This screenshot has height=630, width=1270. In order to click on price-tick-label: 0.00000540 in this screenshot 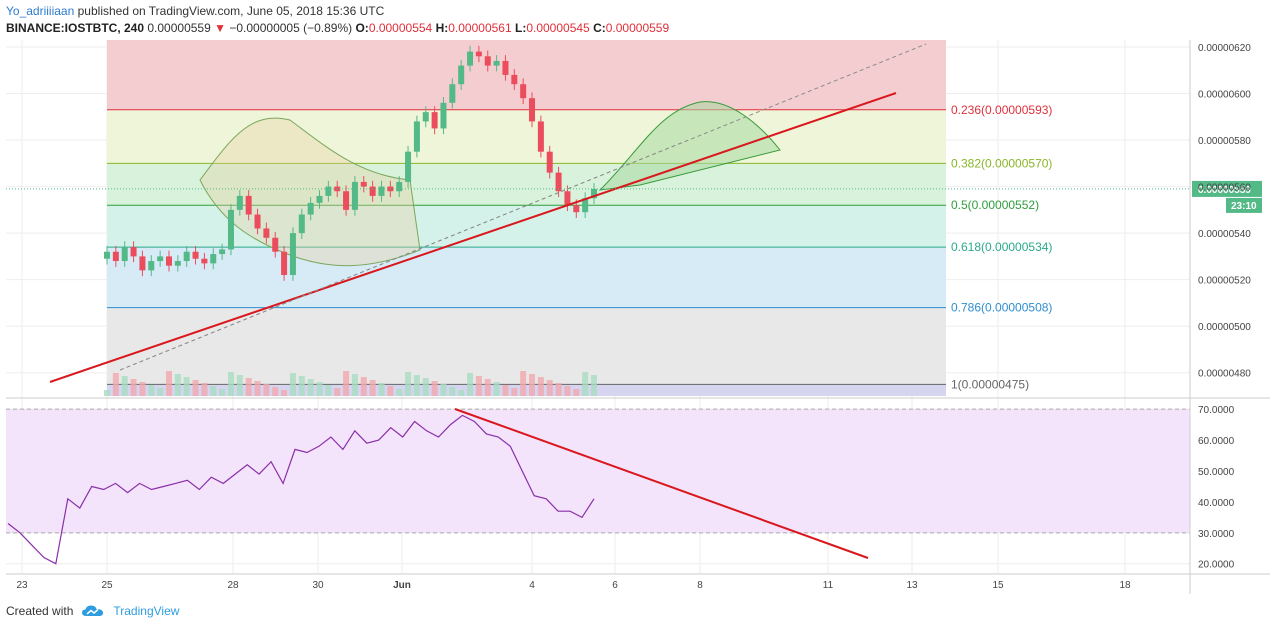, I will do `click(1224, 234)`.